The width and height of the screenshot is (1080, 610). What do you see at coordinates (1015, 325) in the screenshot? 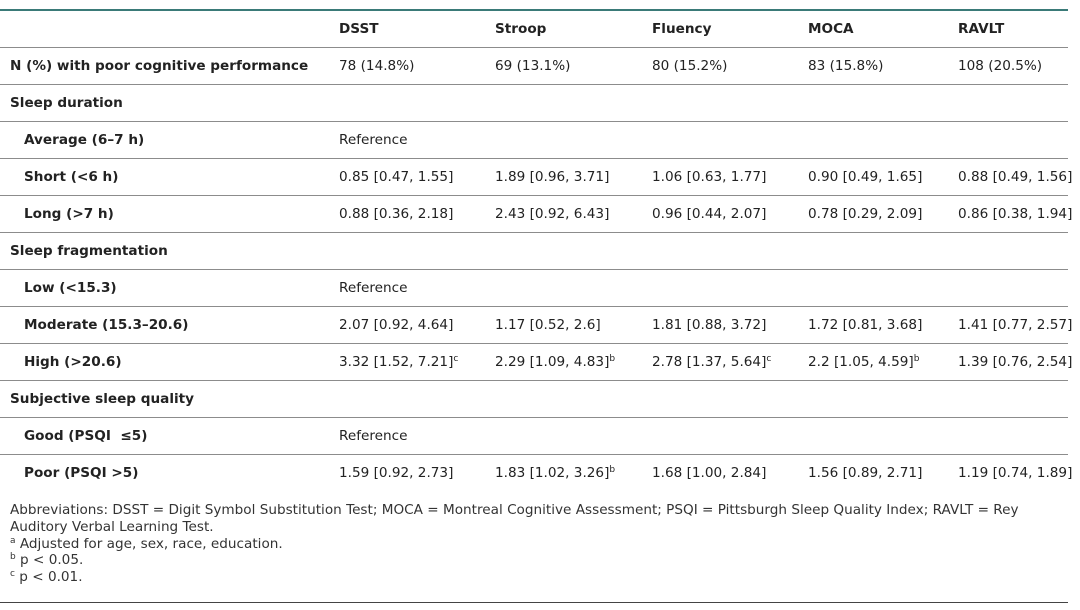
I see `table-cell: 1.41 [0.77, 2.57]` at bounding box center [1015, 325].